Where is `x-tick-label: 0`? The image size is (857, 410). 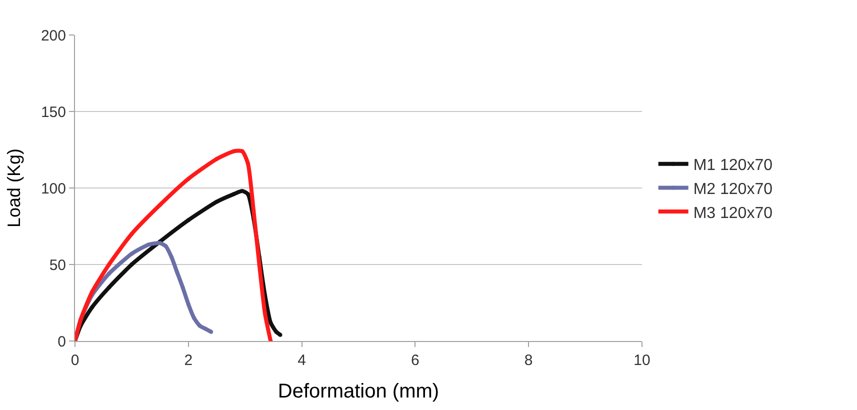 x-tick-label: 0 is located at coordinates (75, 360).